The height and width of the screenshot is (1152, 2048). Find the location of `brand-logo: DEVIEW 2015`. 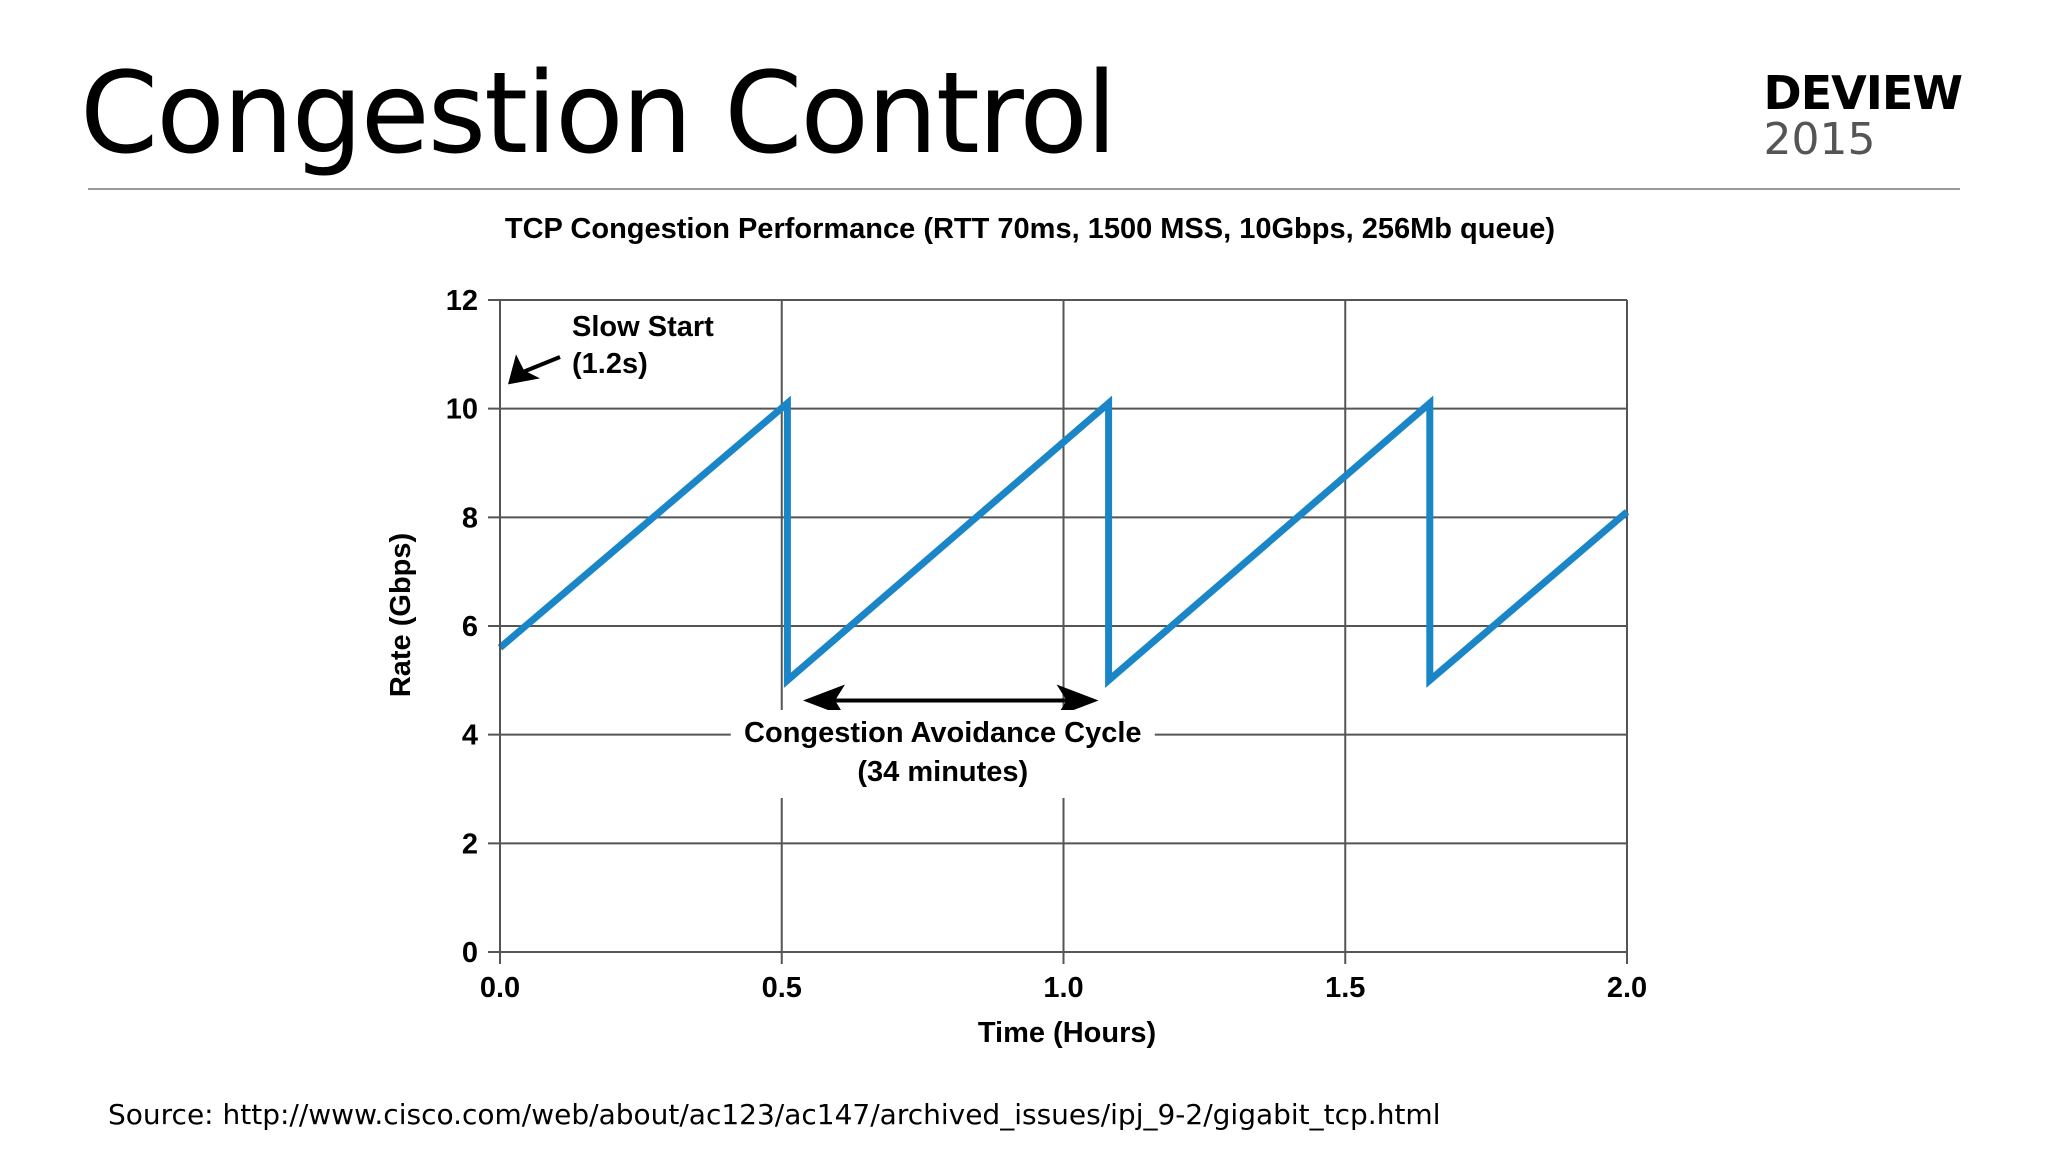

brand-logo: DEVIEW 2015 is located at coordinates (1863, 115).